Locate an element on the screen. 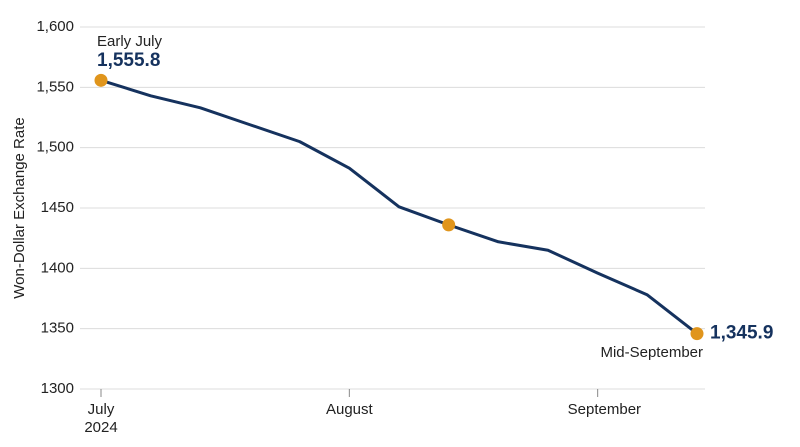 The image size is (800, 447). x-tick-label: September is located at coordinates (604, 409).